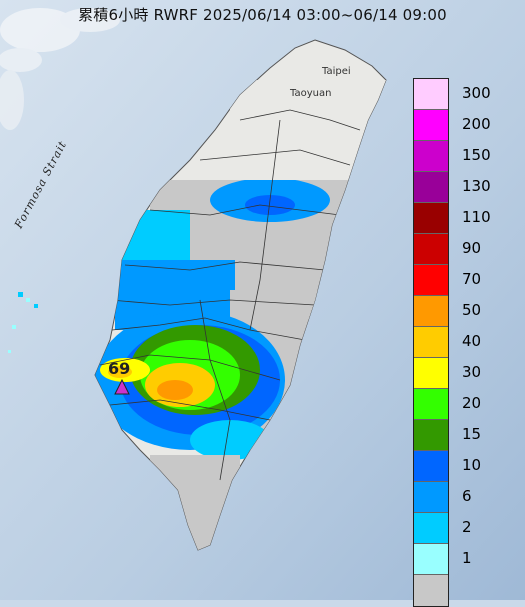  I want to click on place-taipei: Taipei, so click(336, 71).